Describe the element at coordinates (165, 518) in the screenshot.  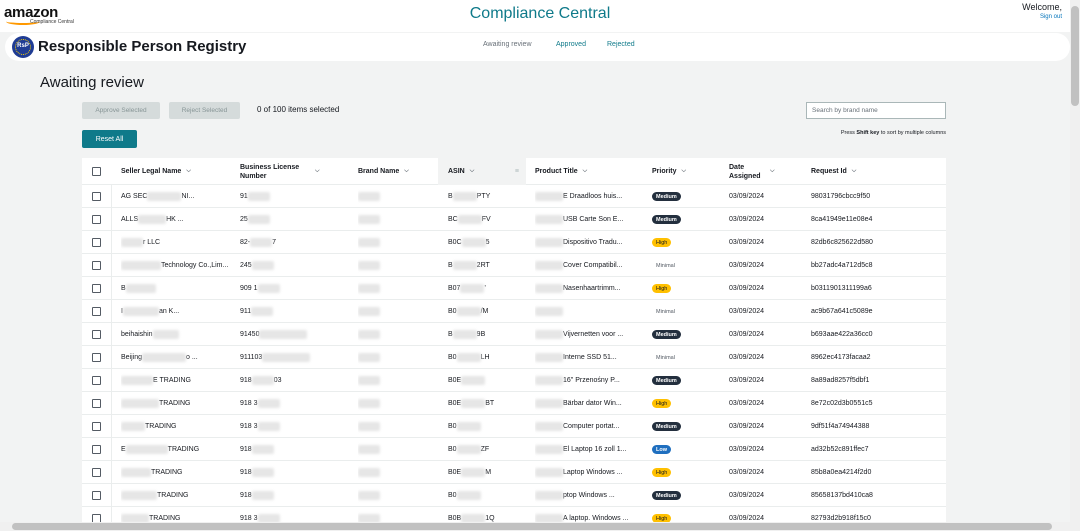
I see `seller-name-tail: TRADING` at that location.